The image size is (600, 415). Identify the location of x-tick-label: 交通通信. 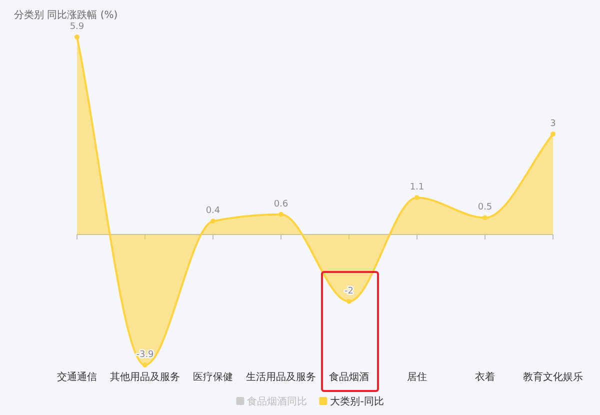
(77, 377).